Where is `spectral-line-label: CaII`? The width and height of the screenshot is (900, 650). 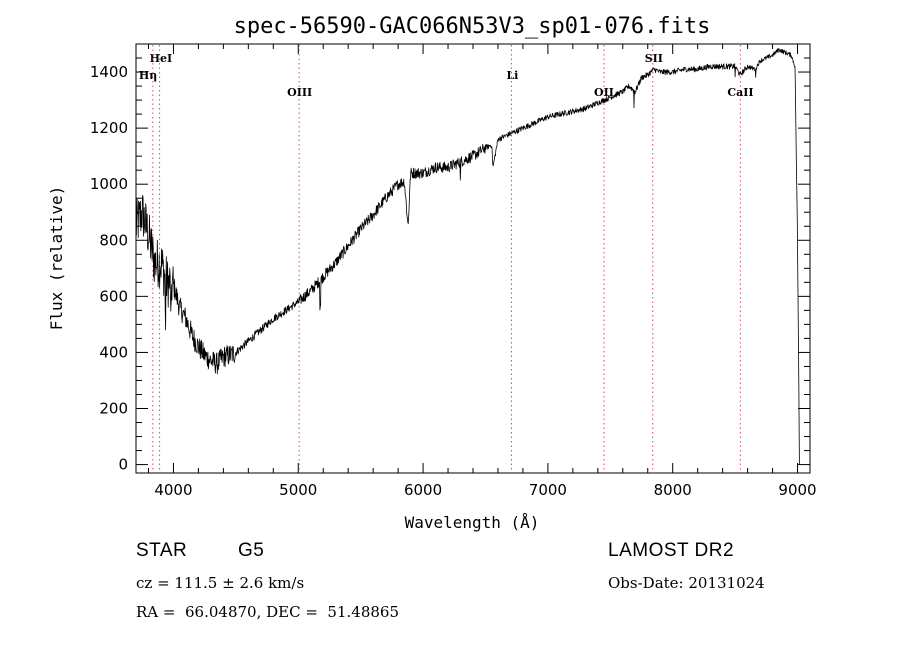
spectral-line-label: CaII is located at coordinates (740, 92).